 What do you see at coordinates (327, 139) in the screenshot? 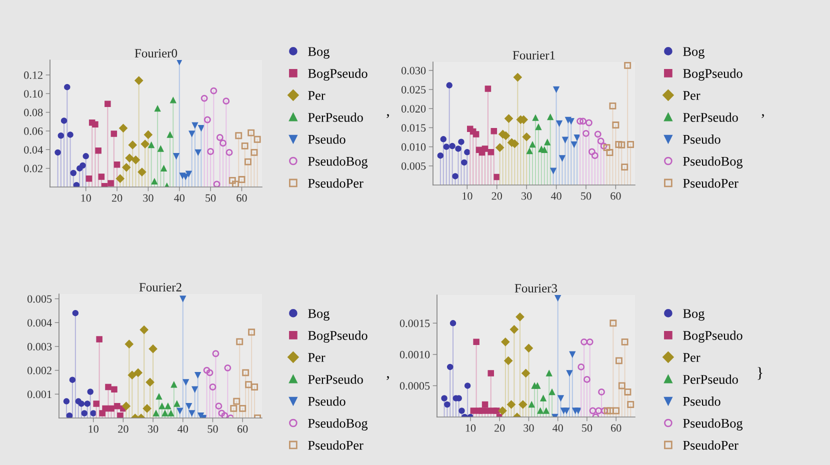
I see `legend-label: Pseudo` at bounding box center [327, 139].